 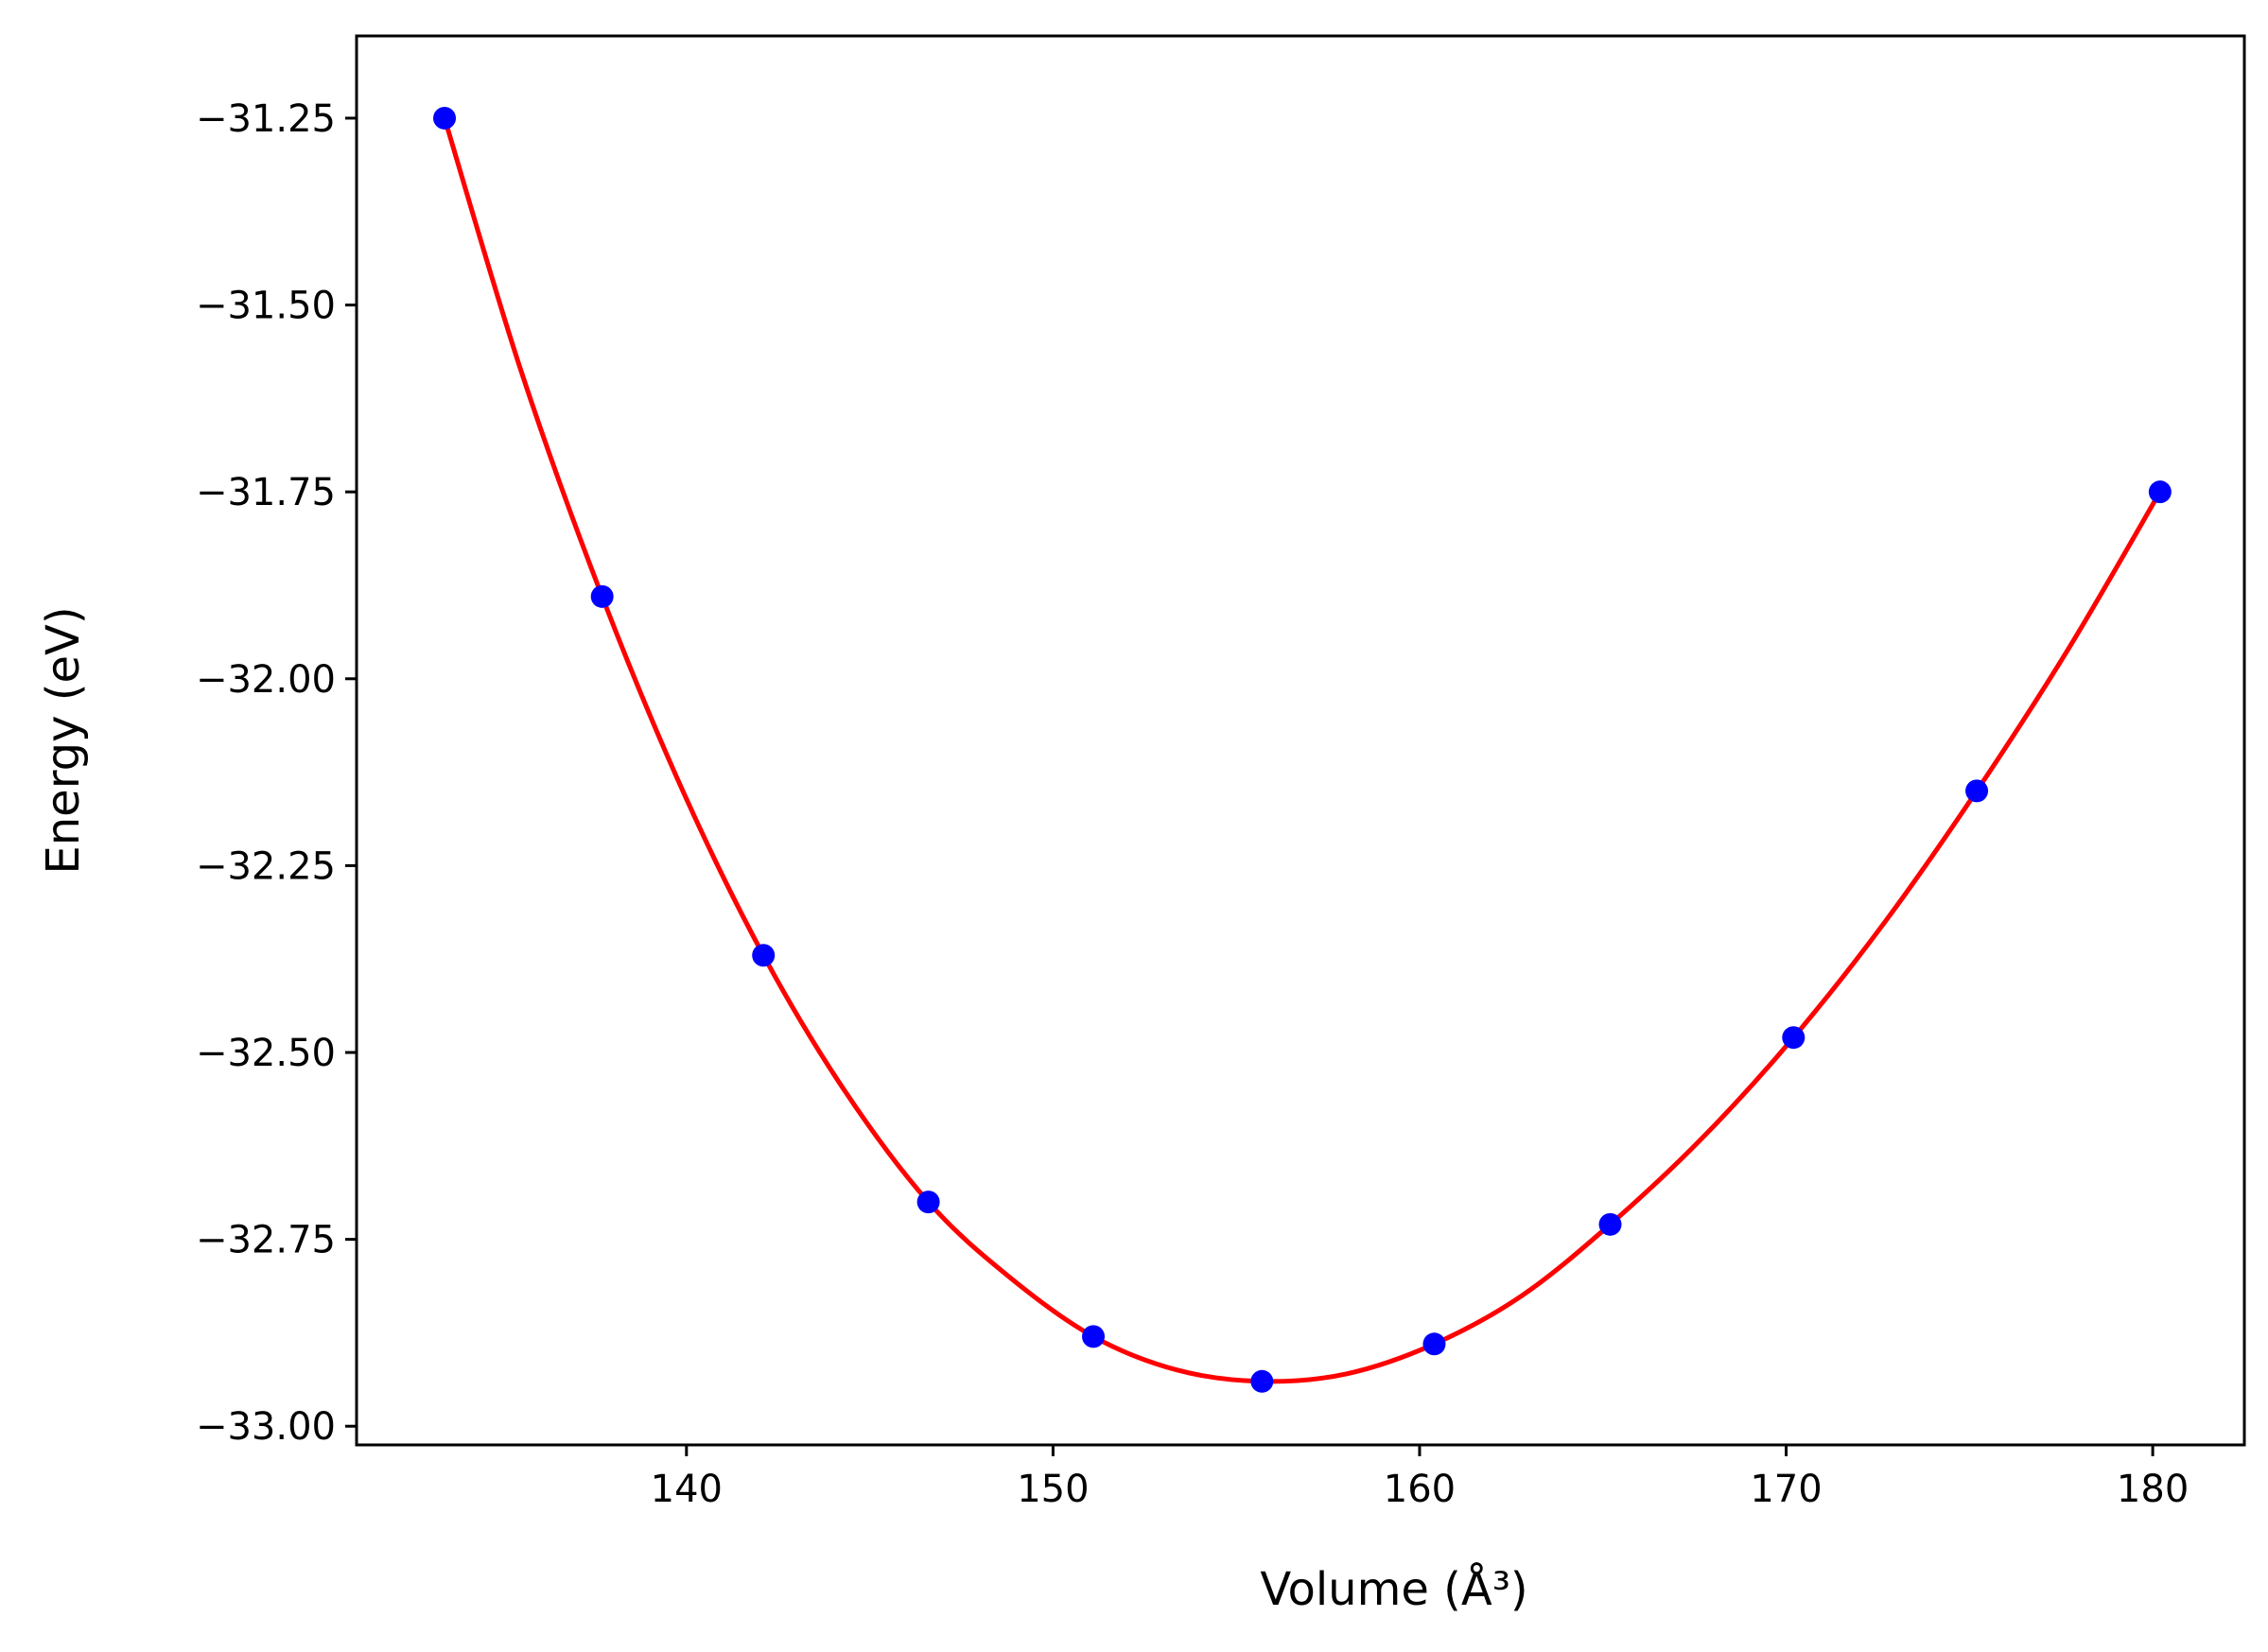 I want to click on y-tick-label: −31.75, so click(x=266, y=493).